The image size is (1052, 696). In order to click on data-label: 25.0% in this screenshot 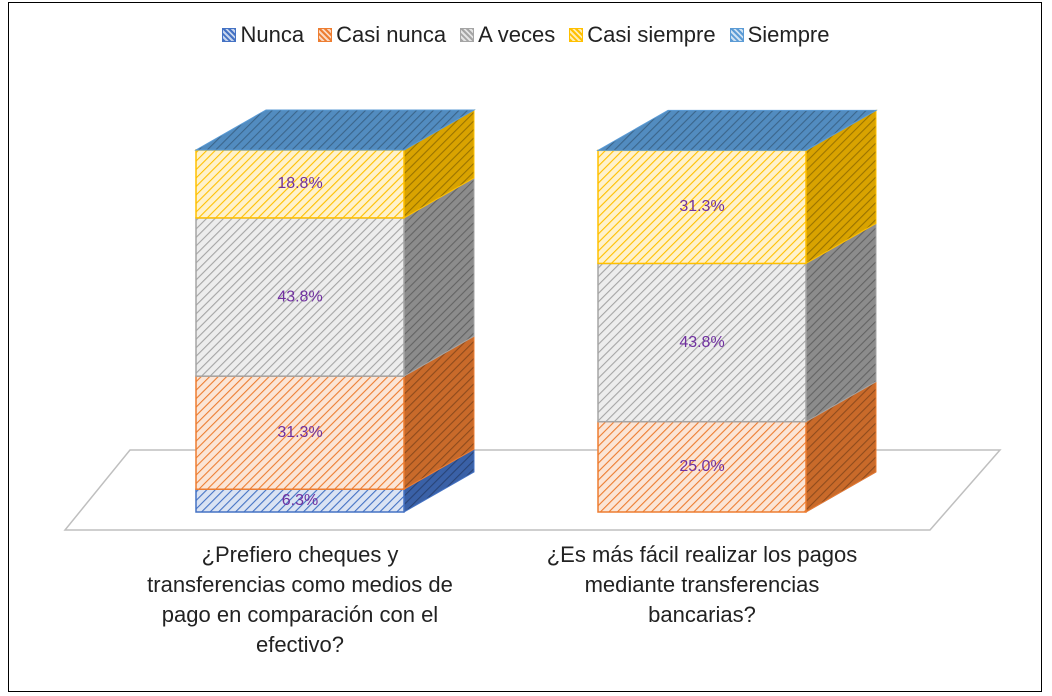, I will do `click(701, 466)`.